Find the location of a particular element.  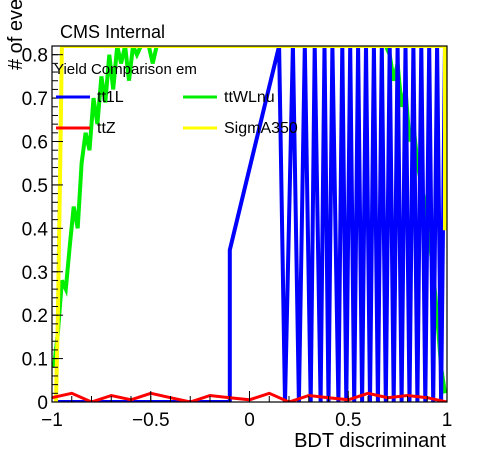

y-tick-label: 0.5 is located at coordinates (35, 186).